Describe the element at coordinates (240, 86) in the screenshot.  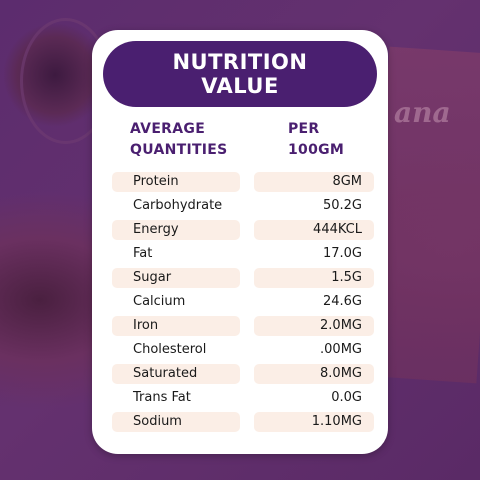
I see `title-line-2: VALUE` at that location.